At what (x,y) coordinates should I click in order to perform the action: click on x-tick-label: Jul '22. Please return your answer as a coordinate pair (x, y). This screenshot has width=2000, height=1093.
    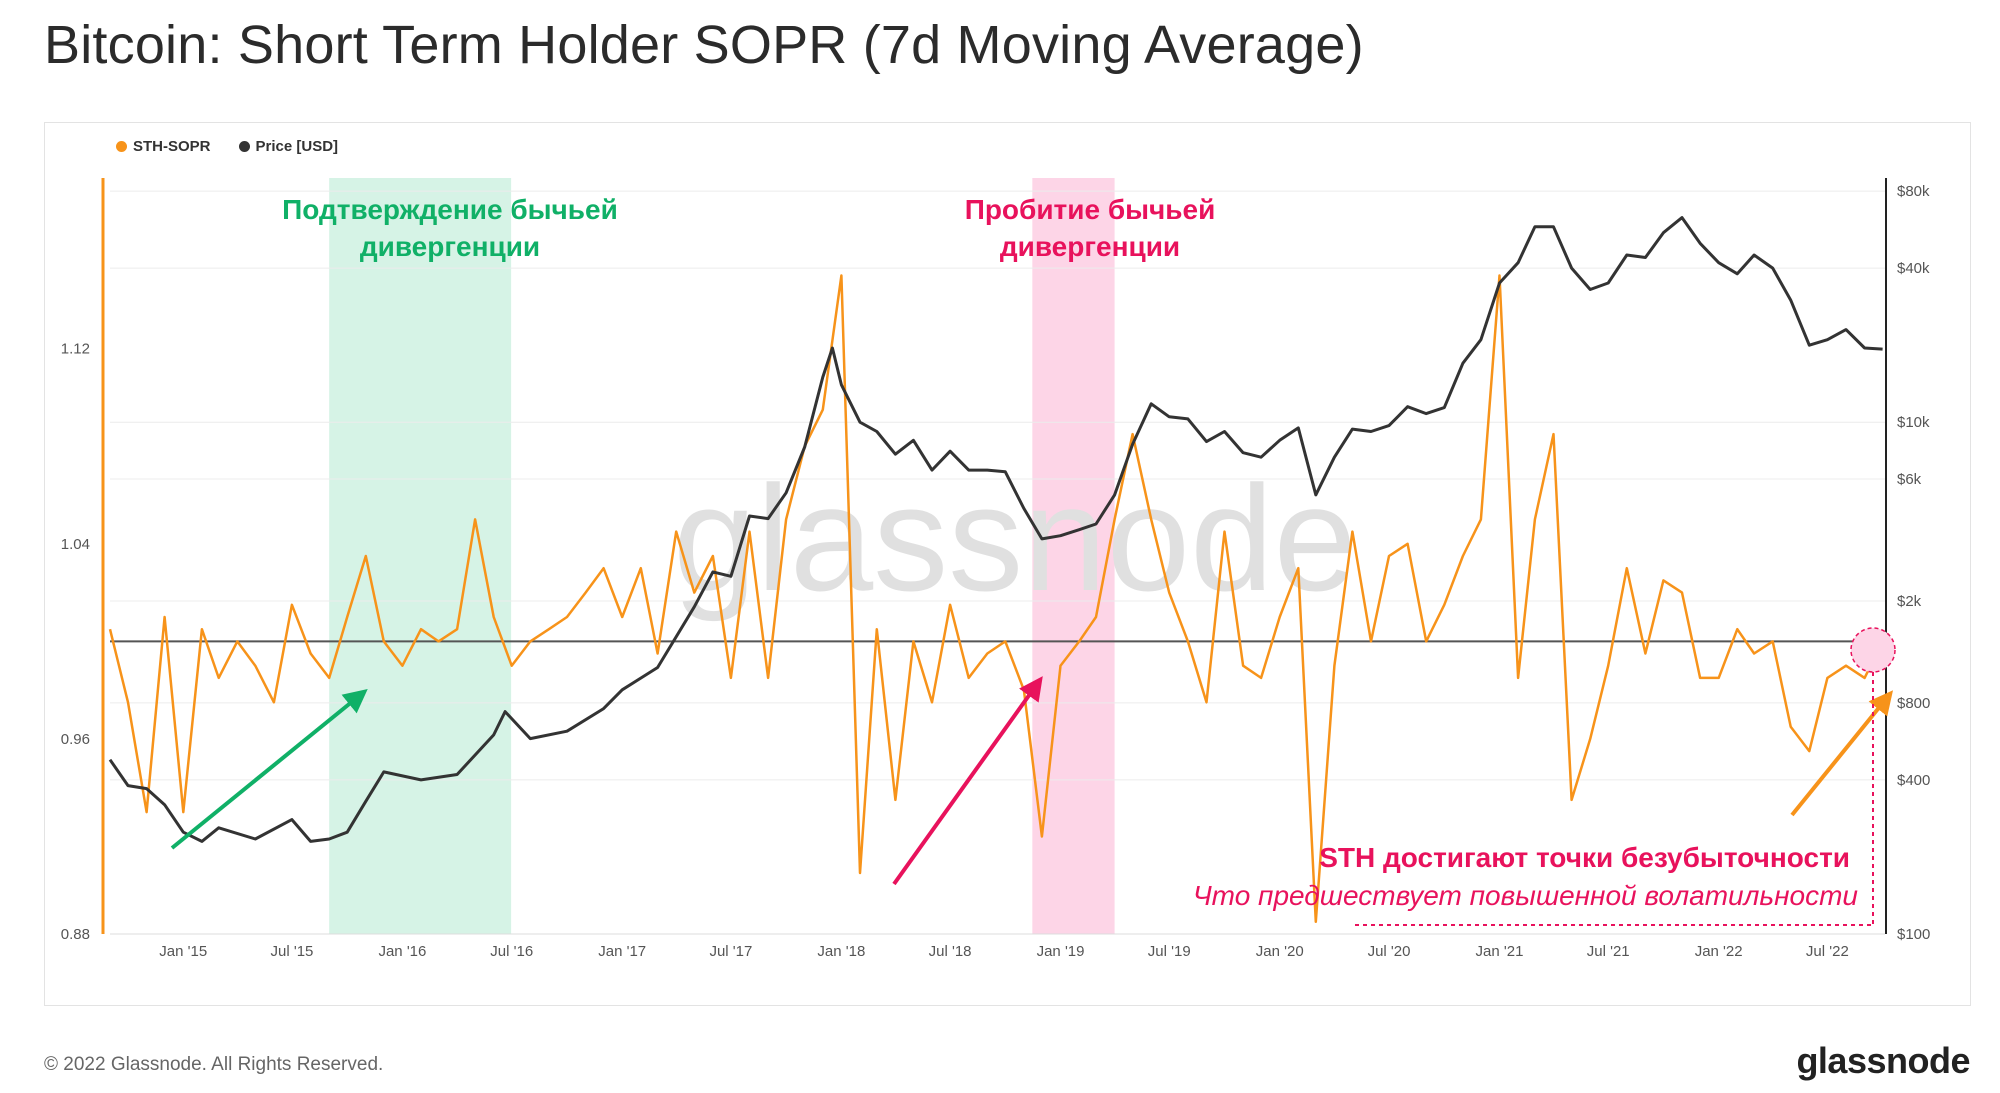
    Looking at the image, I should click on (1827, 951).